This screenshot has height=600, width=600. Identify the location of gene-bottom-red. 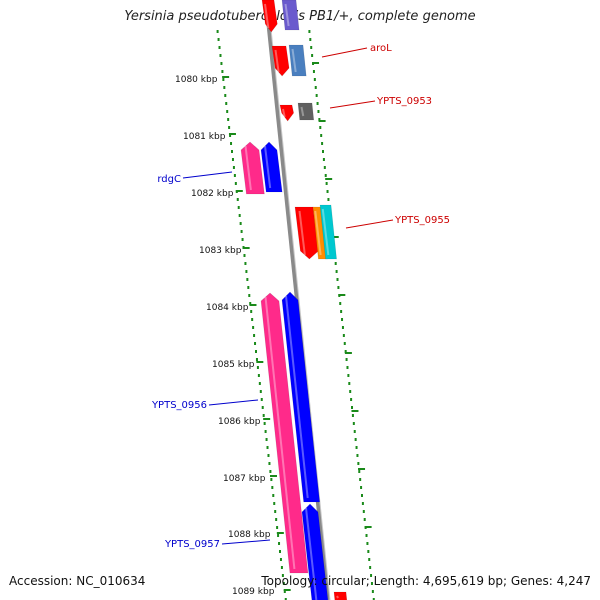
(340, 595).